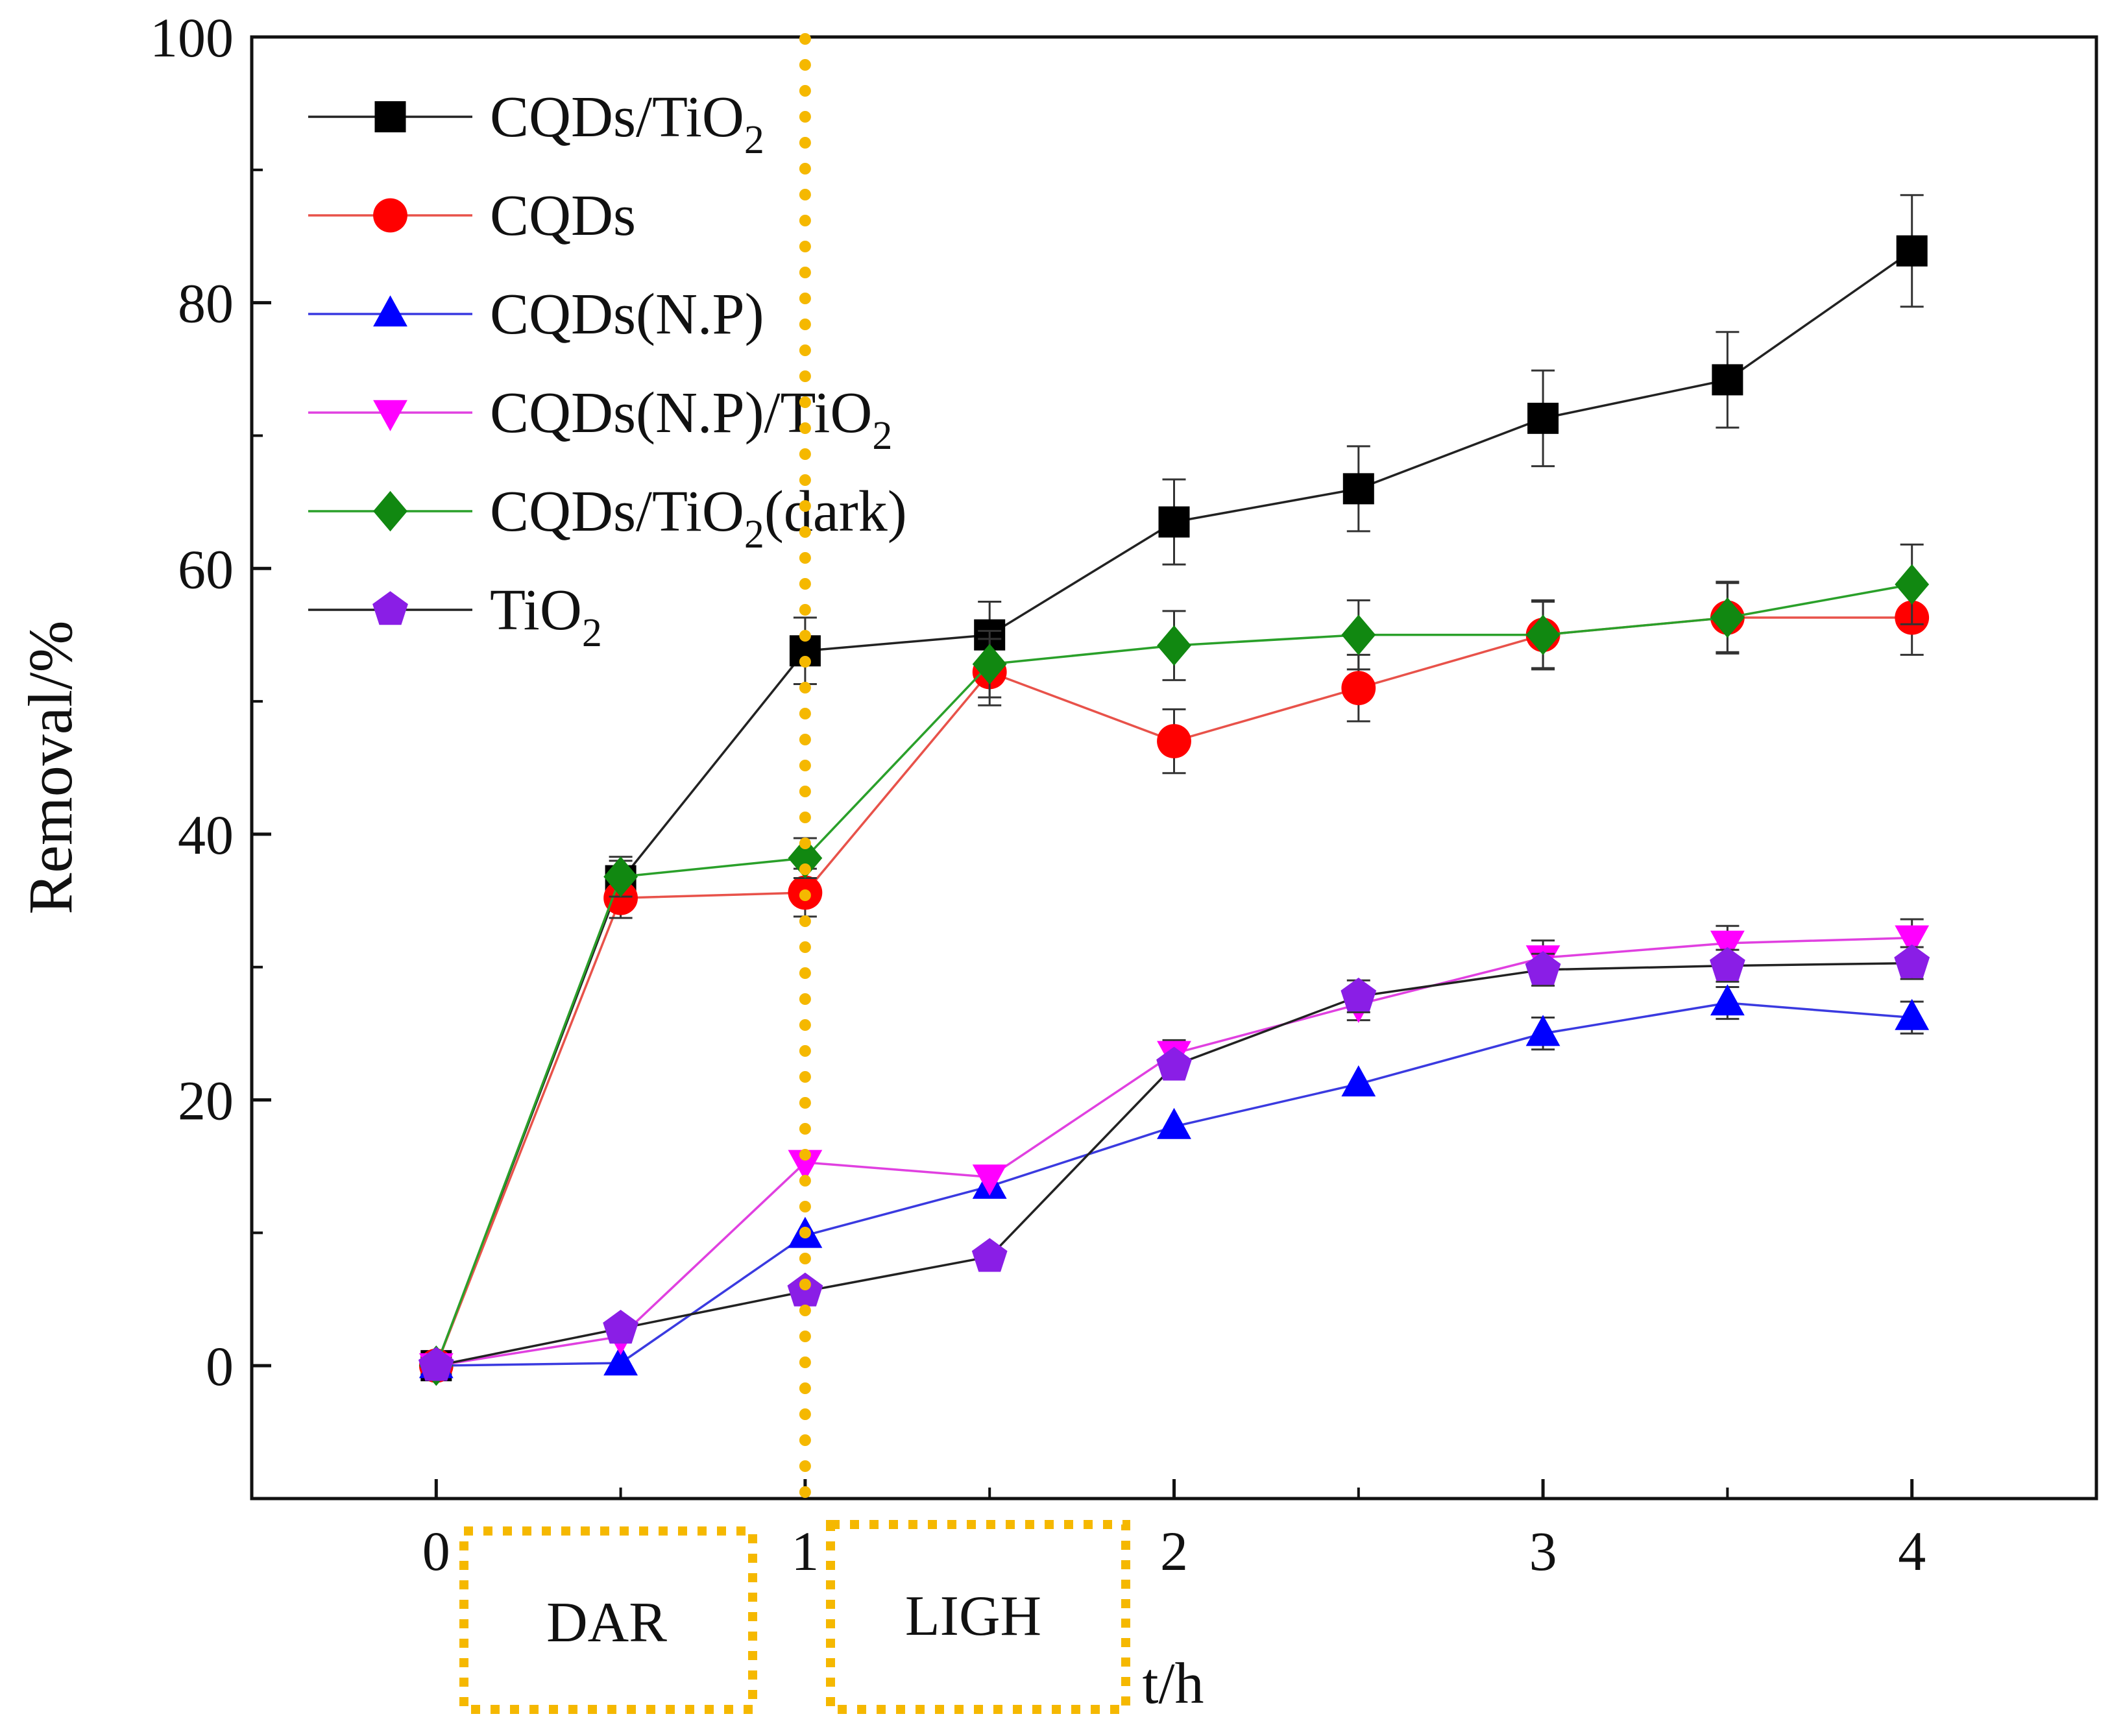 The height and width of the screenshot is (1736, 2123). I want to click on x-tick-label: 3, so click(1543, 1551).